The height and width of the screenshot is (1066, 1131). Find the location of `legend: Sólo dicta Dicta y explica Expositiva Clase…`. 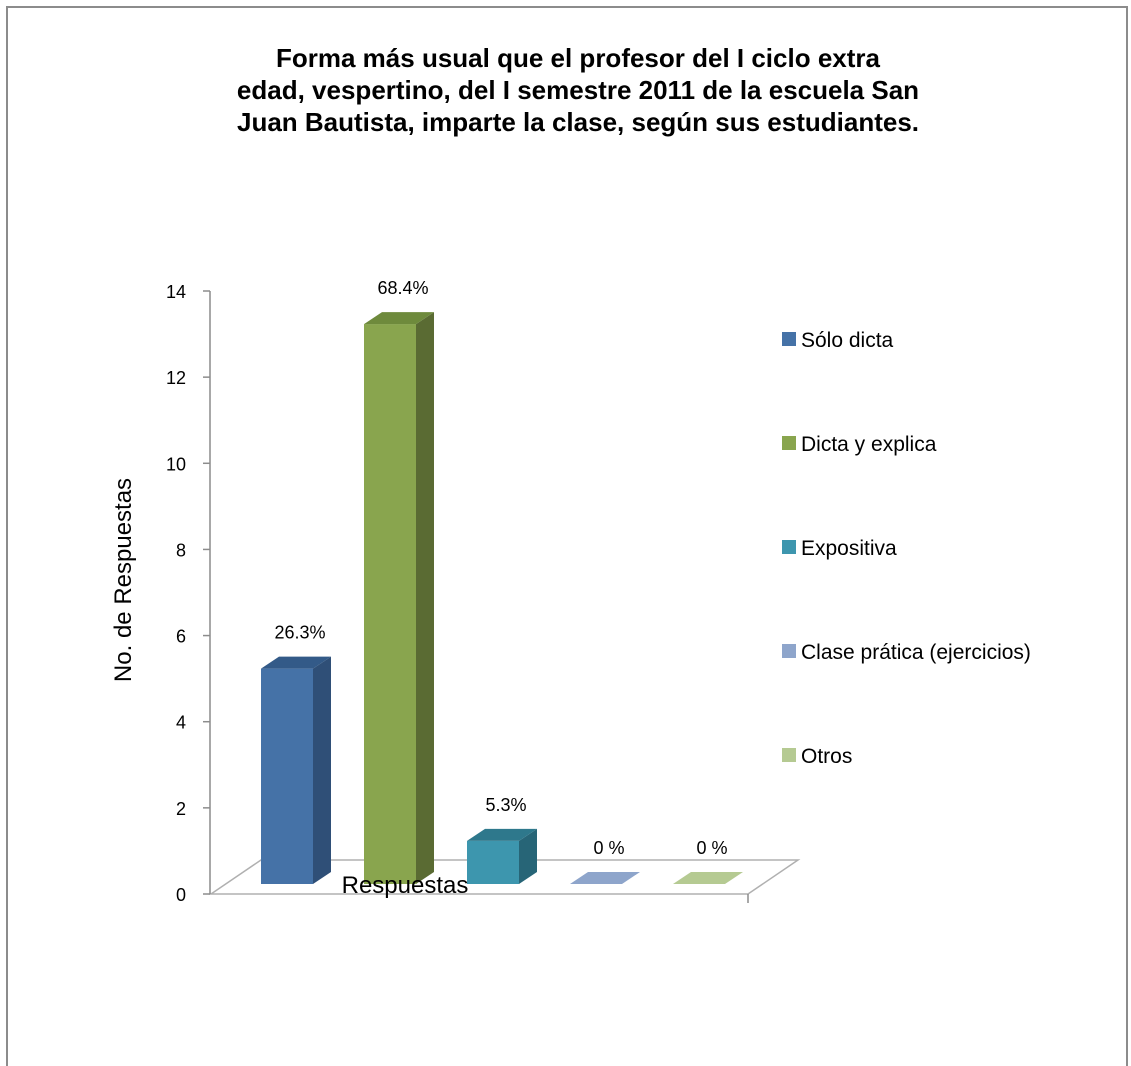

legend: Sólo dicta Dicta y explica Expositiva Clase… is located at coordinates (906, 548).